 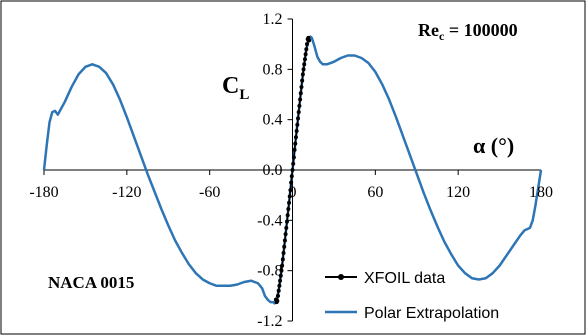 What do you see at coordinates (541, 192) in the screenshot?
I see `x-tick-label: 180` at bounding box center [541, 192].